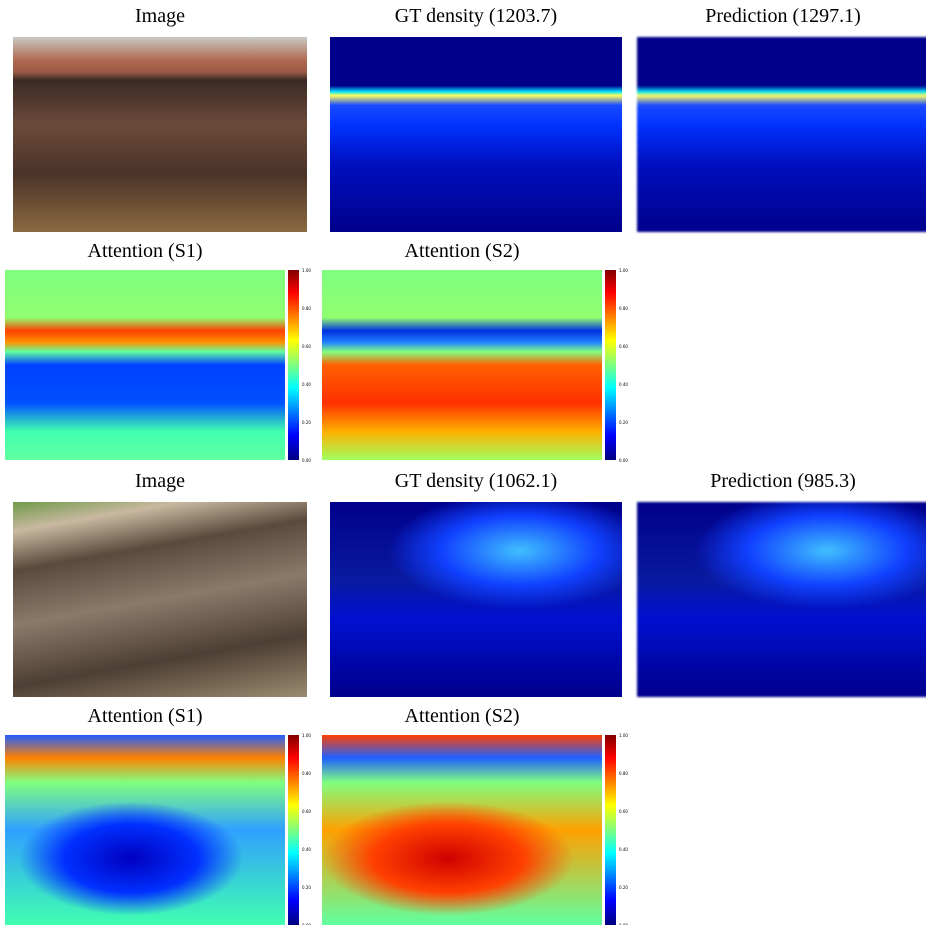  Describe the element at coordinates (783, 481) in the screenshot. I see `panel-title: Prediction (985.3)` at that location.